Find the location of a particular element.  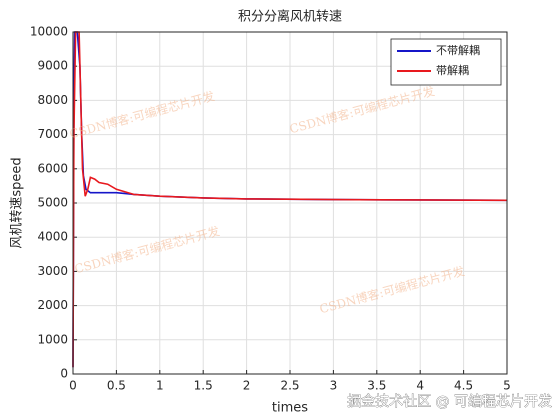

x-tick-label: 2.5 is located at coordinates (289, 386).